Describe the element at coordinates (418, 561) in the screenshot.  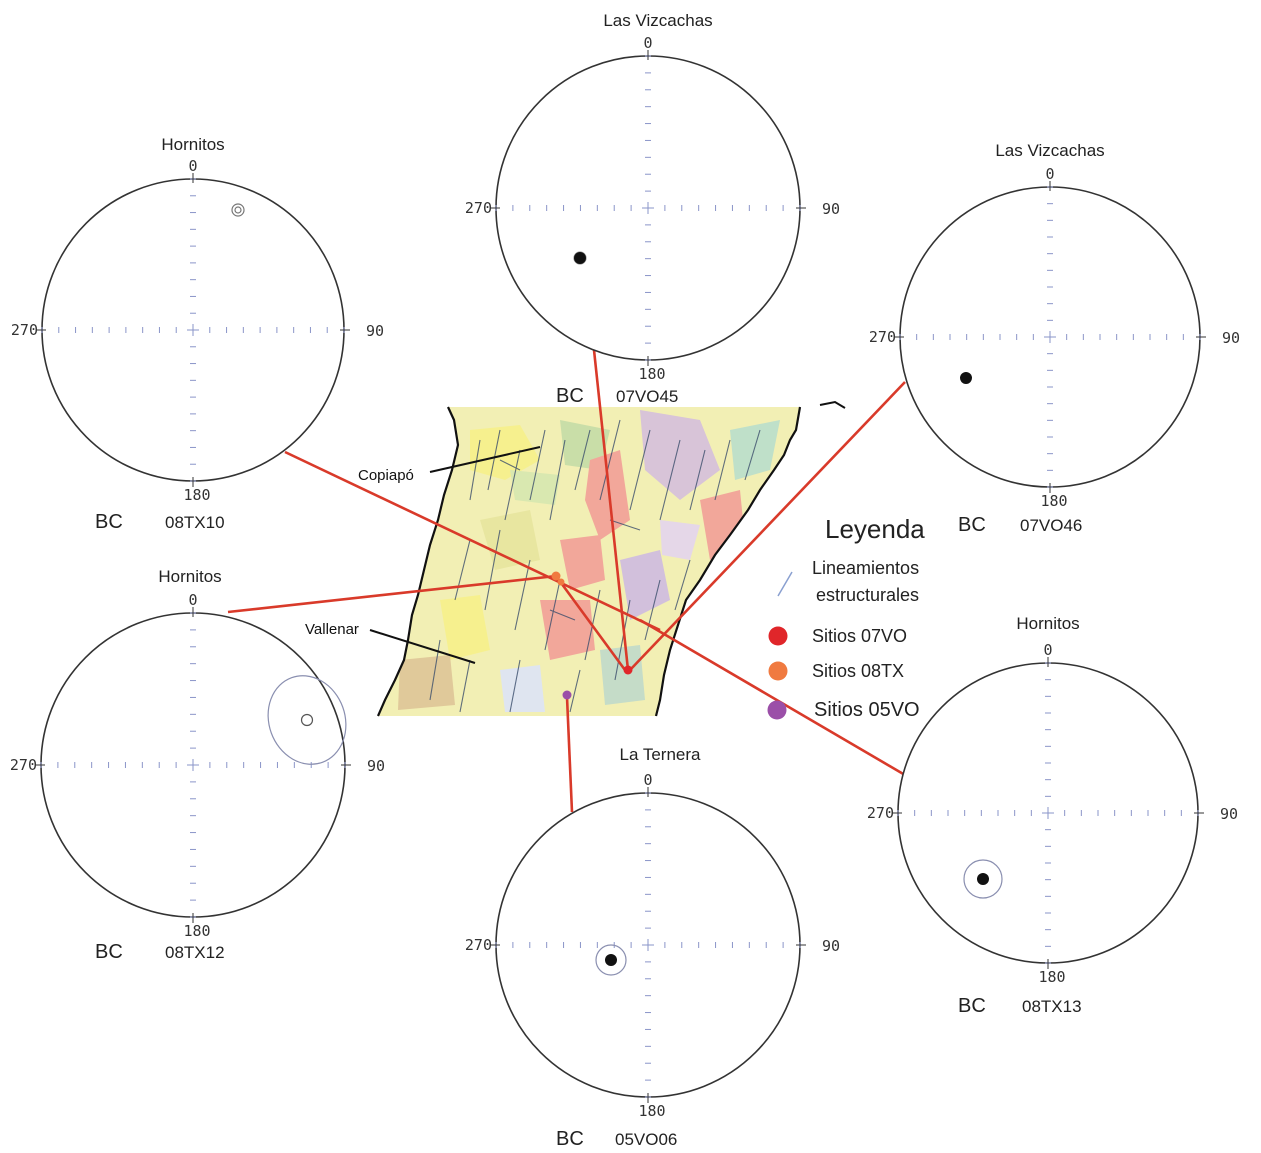
I see `coastline` at that location.